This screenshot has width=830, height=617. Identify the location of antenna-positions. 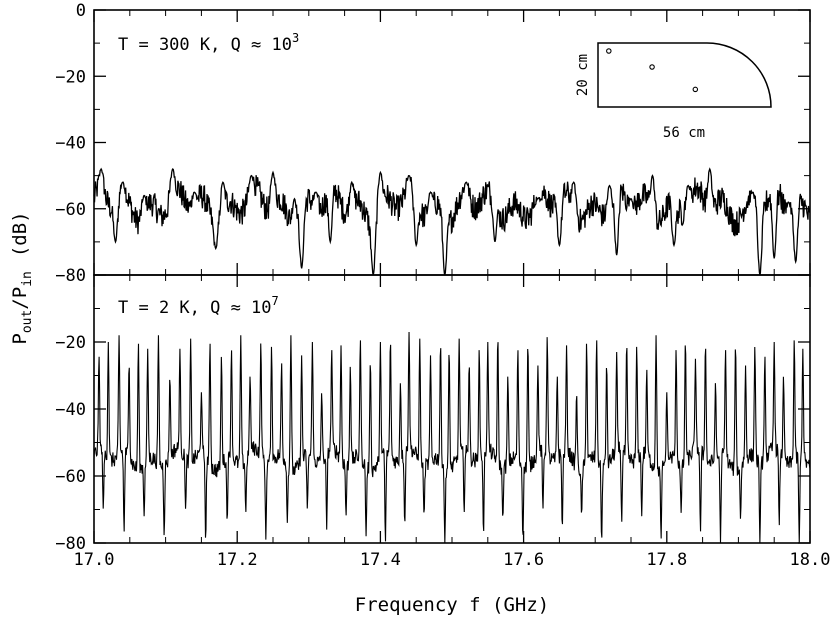
(652, 70).